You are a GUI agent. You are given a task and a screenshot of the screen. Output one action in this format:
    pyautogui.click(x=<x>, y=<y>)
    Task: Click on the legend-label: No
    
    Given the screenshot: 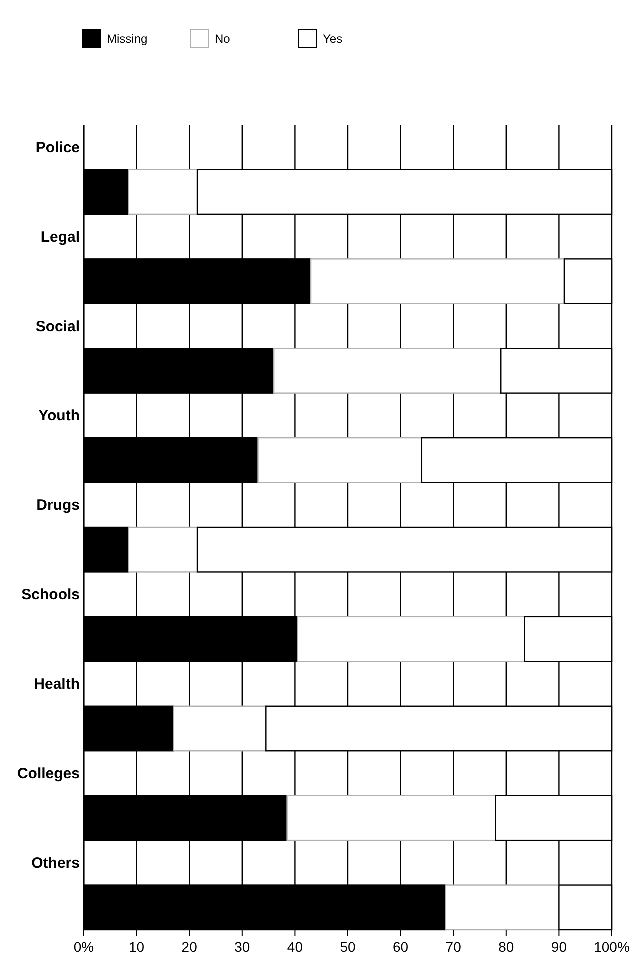 What is the action you would take?
    pyautogui.click(x=223, y=39)
    